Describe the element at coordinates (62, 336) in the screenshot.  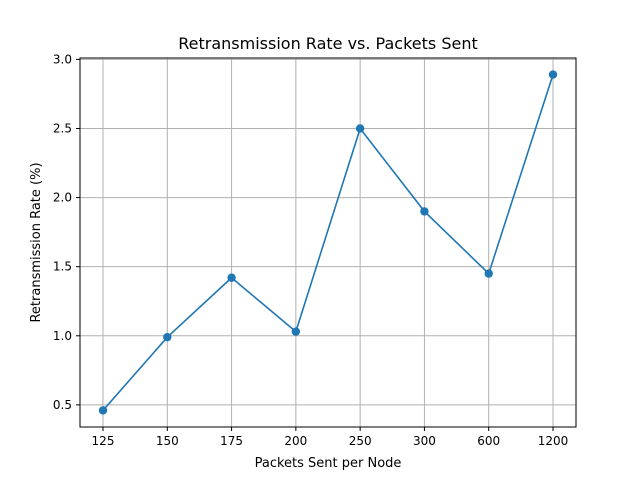
I see `y-tick-label: 1.0` at that location.